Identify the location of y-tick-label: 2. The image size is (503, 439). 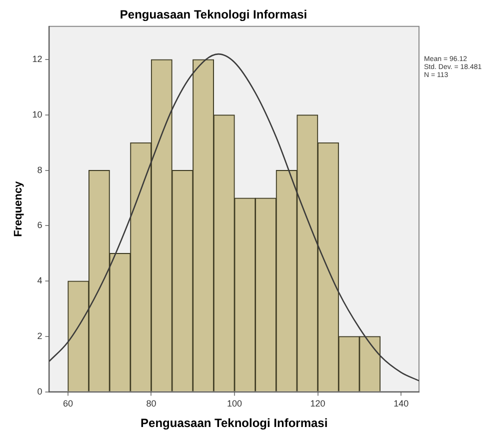
(39, 335).